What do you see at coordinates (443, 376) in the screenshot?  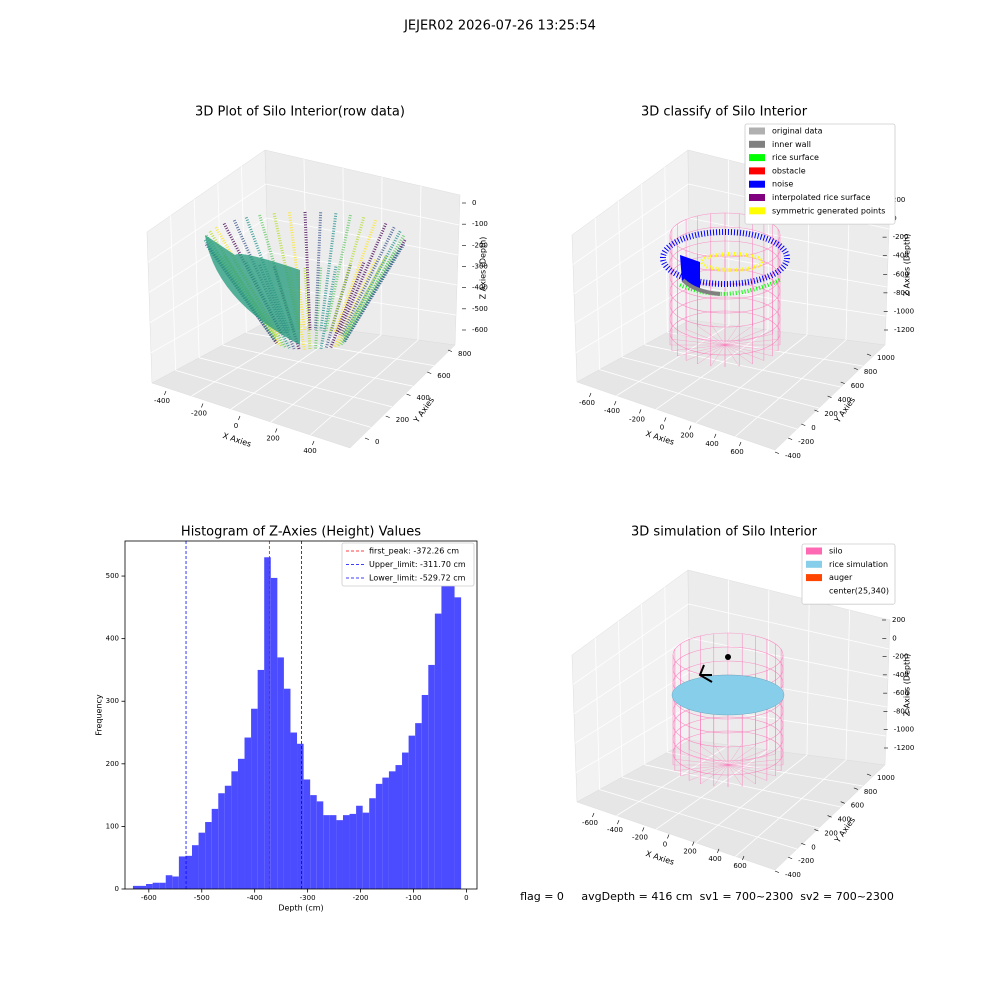 I see `y-tick-label: 600` at bounding box center [443, 376].